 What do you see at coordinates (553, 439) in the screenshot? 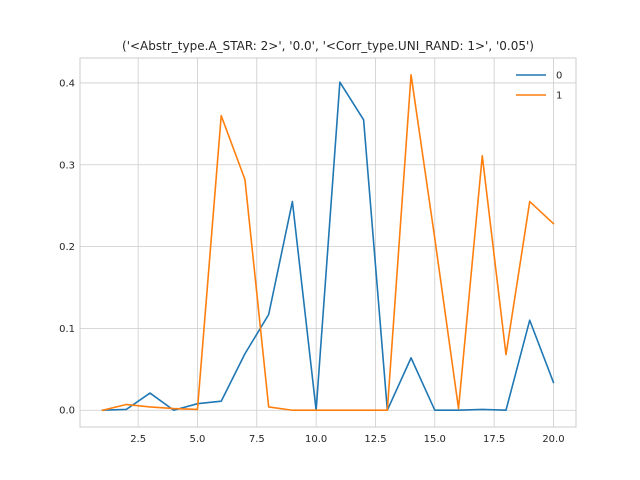
I see `x-tick-label: 20.0` at bounding box center [553, 439].